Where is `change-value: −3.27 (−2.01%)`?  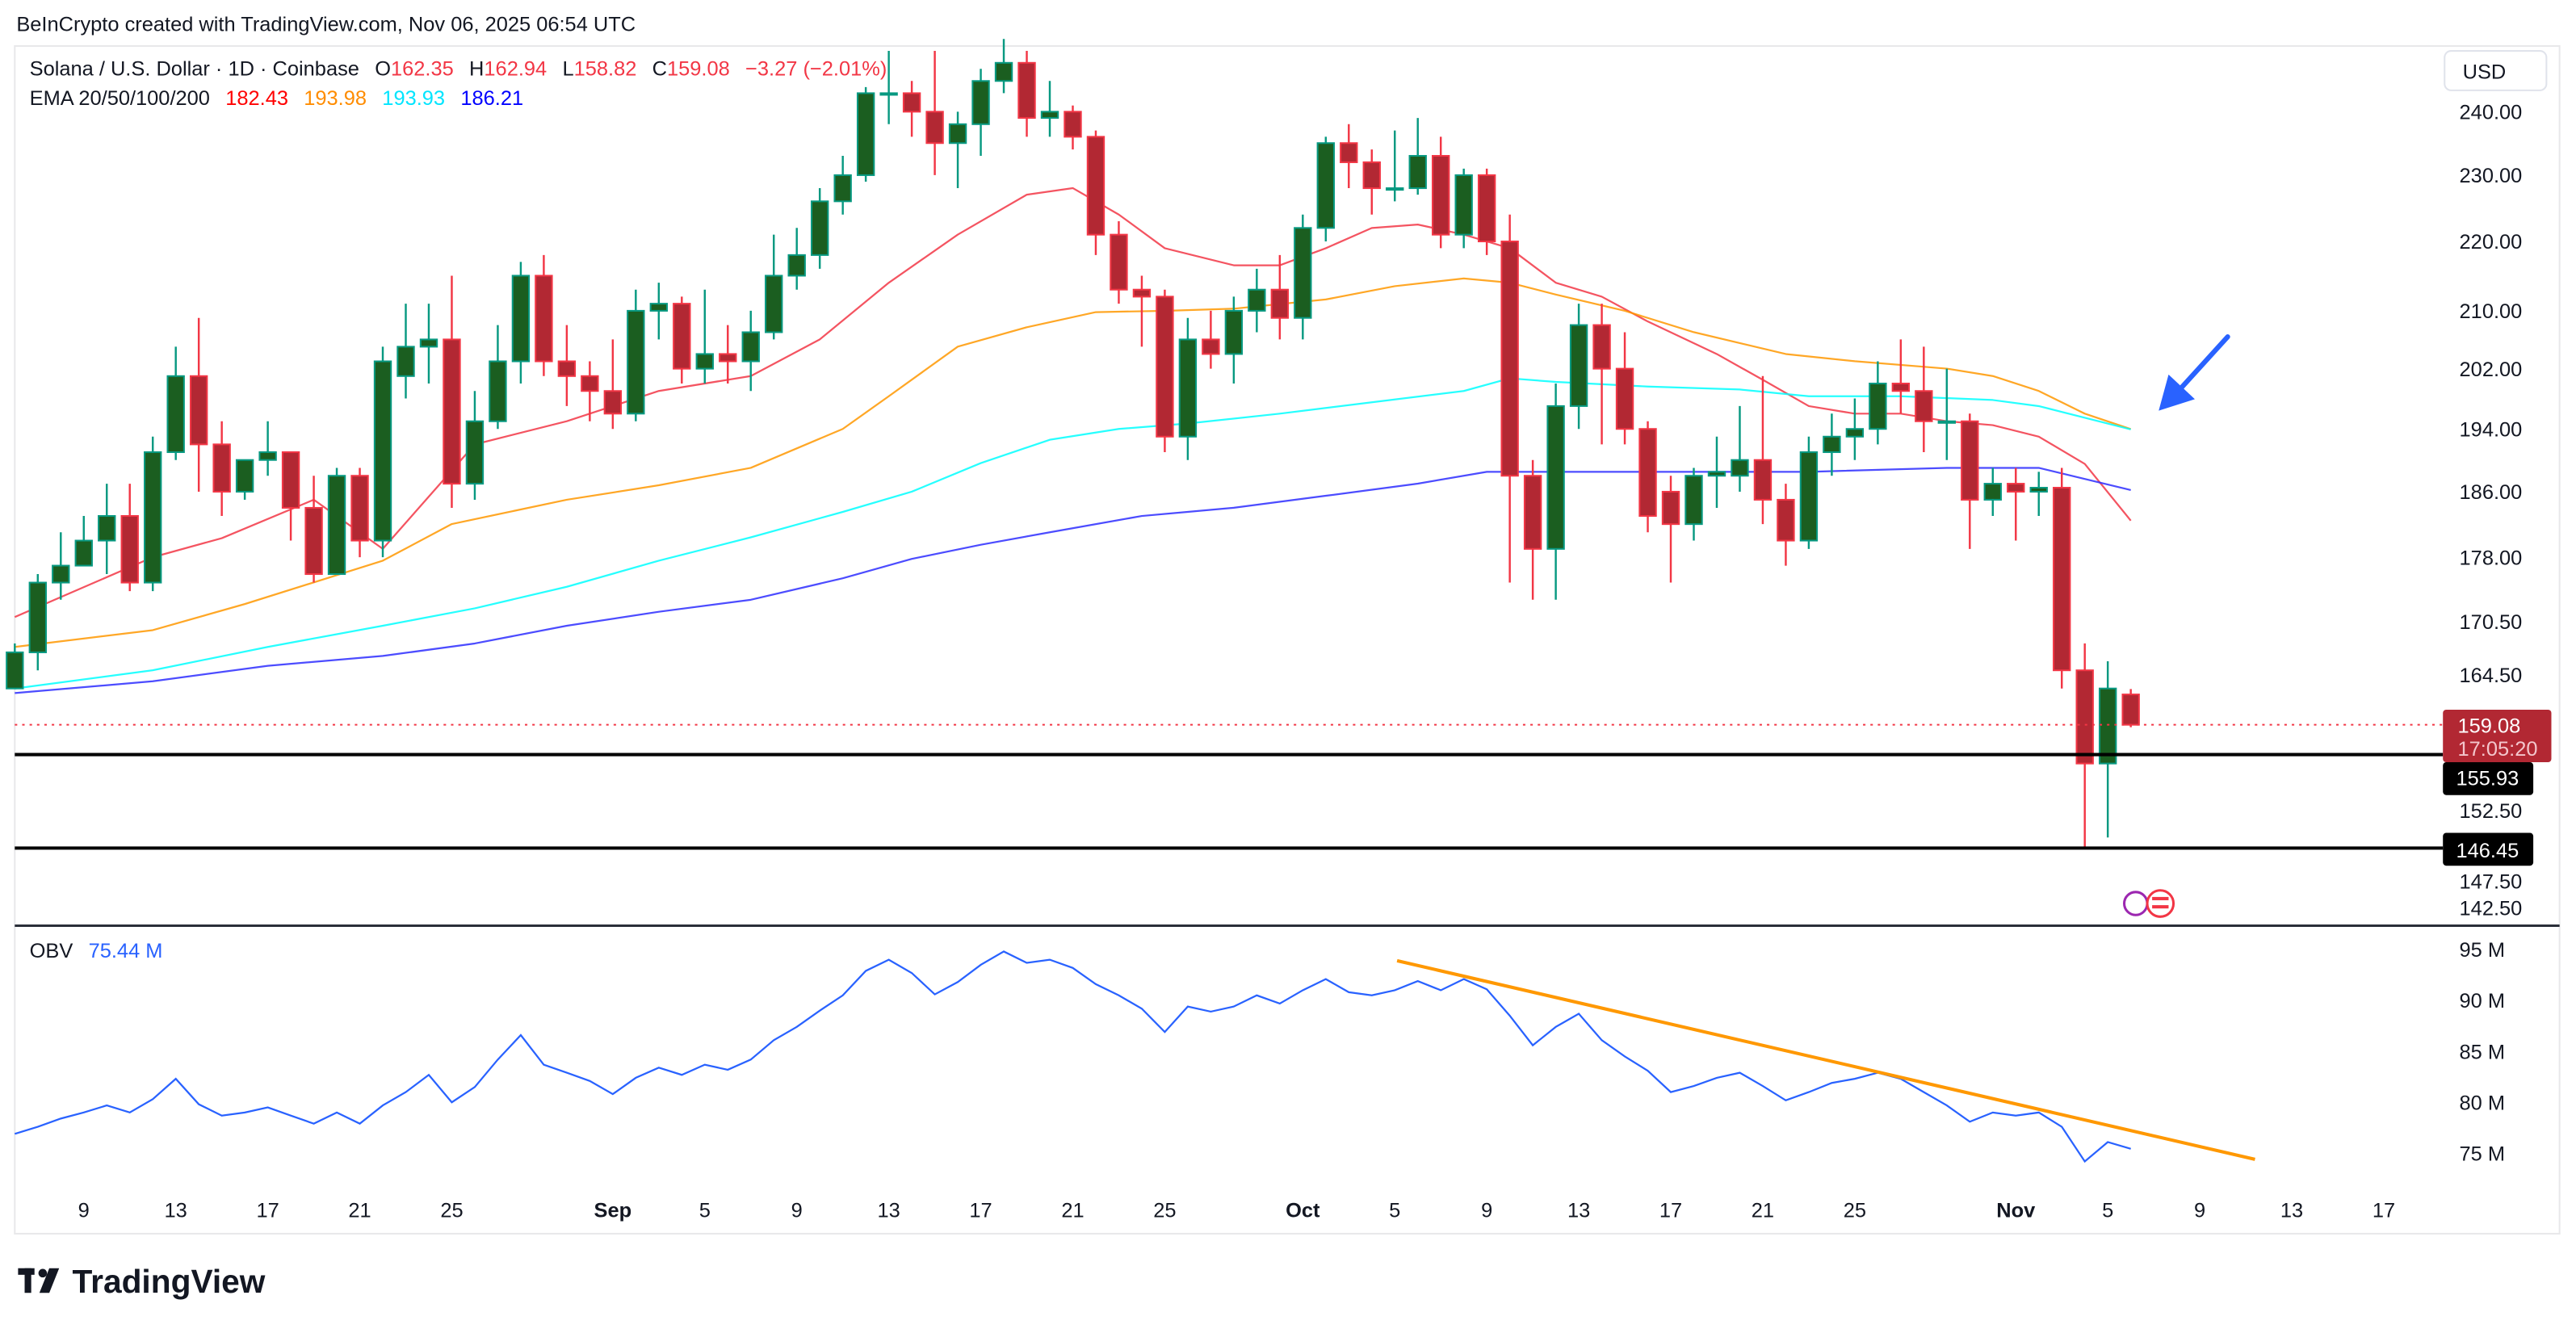
change-value: −3.27 (−2.01%) is located at coordinates (816, 69).